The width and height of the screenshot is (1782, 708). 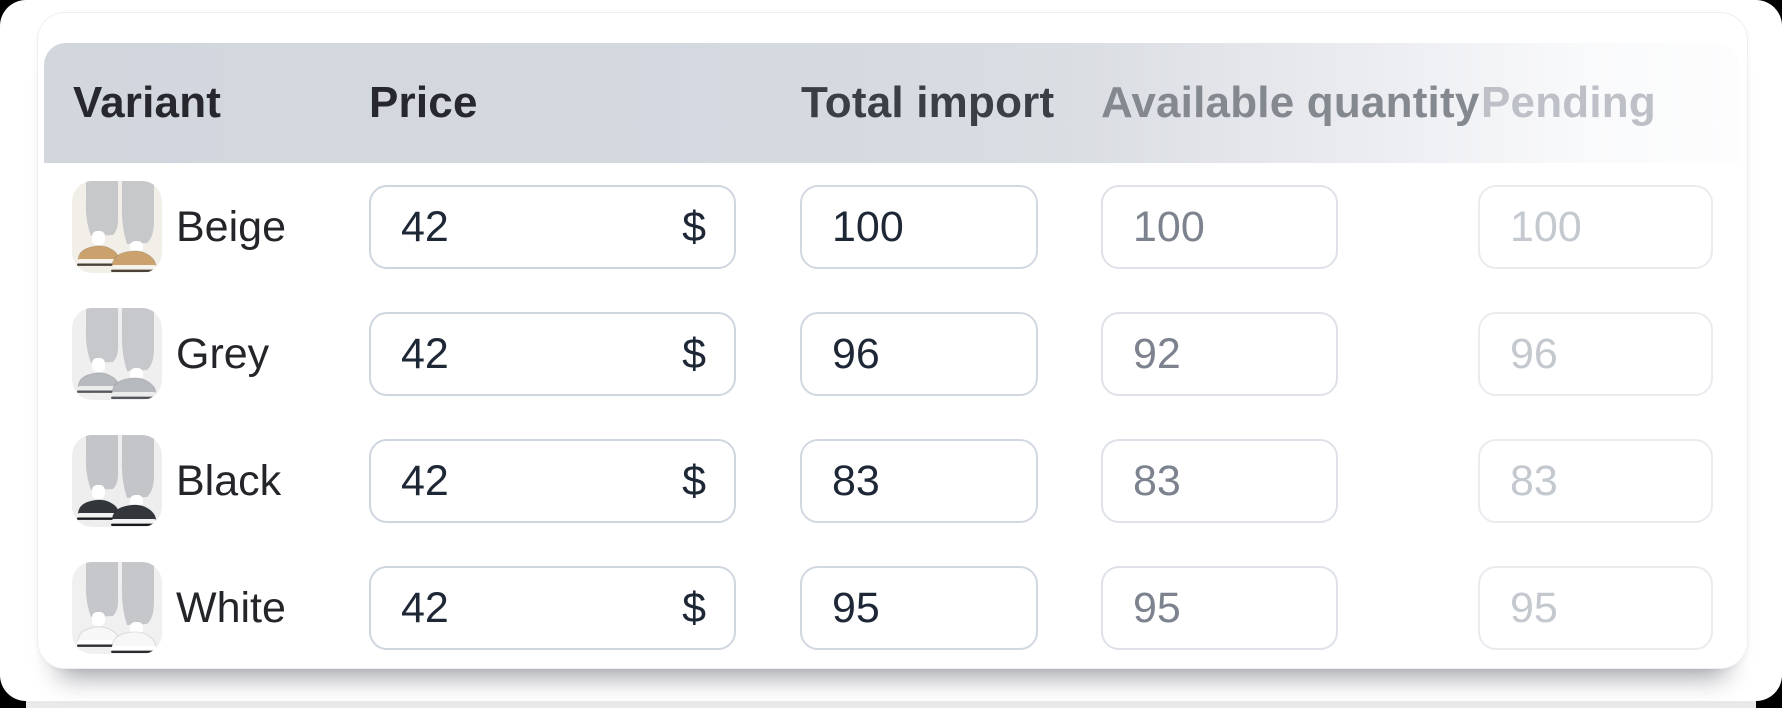 I want to click on variant-label: Beige, so click(x=231, y=227).